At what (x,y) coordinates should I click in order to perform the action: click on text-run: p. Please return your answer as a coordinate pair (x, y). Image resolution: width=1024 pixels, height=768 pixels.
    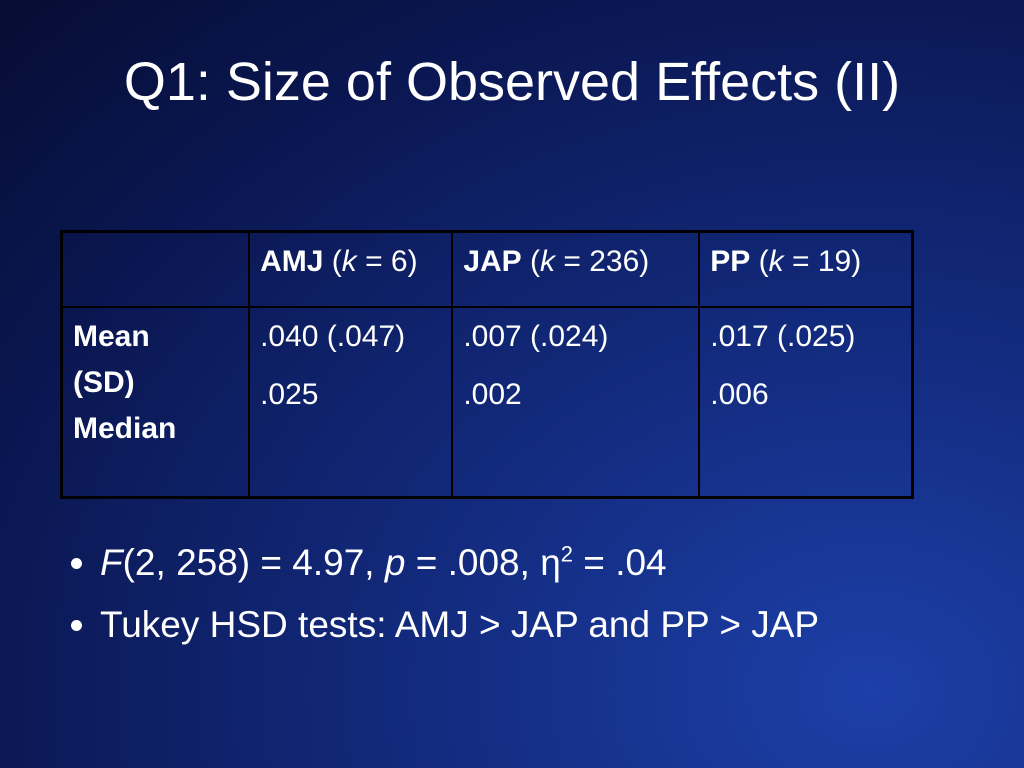
    Looking at the image, I should click on (395, 562).